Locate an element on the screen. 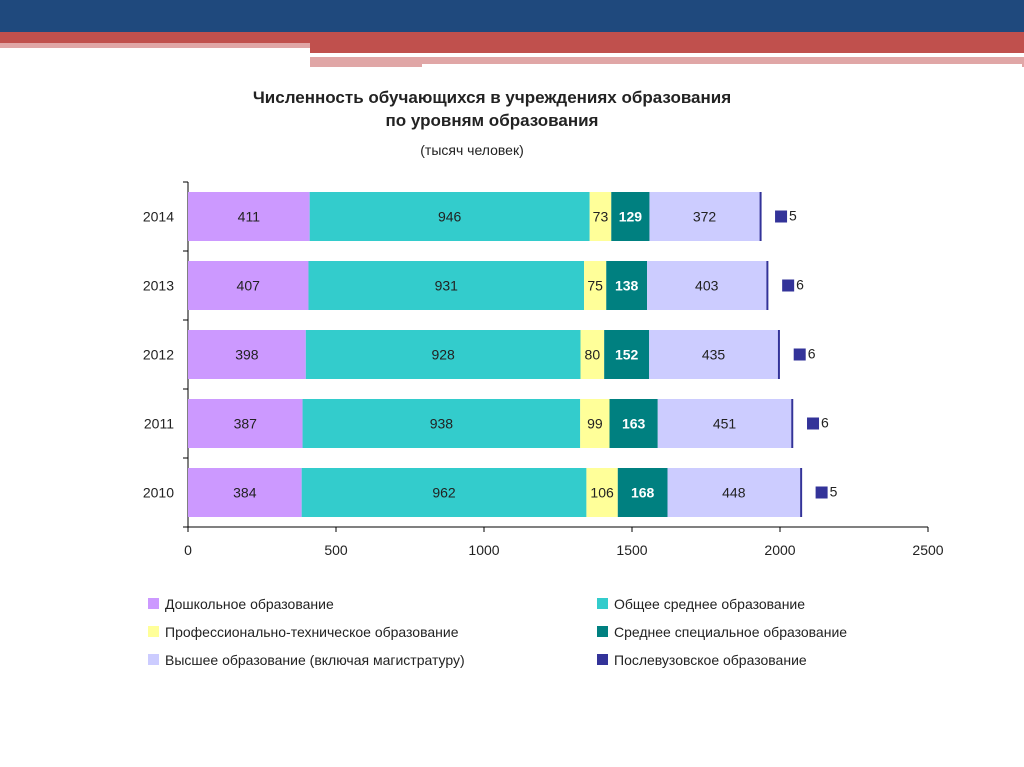  data-label: 129 is located at coordinates (631, 217).